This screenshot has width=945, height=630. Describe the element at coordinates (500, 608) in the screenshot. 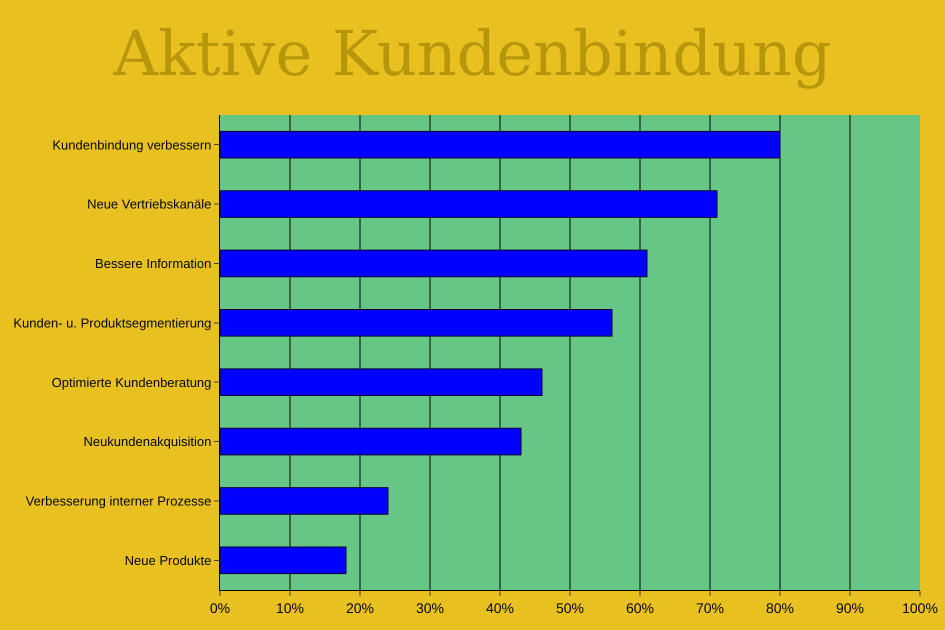

I see `x-tick-label: 40%` at that location.